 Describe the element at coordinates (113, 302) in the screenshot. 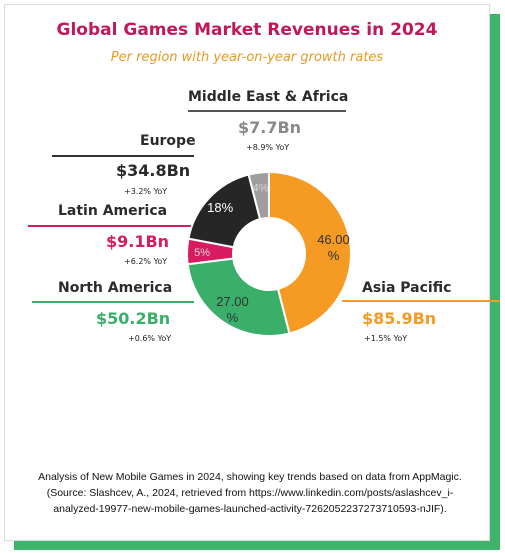

I see `region-line-north-america` at that location.